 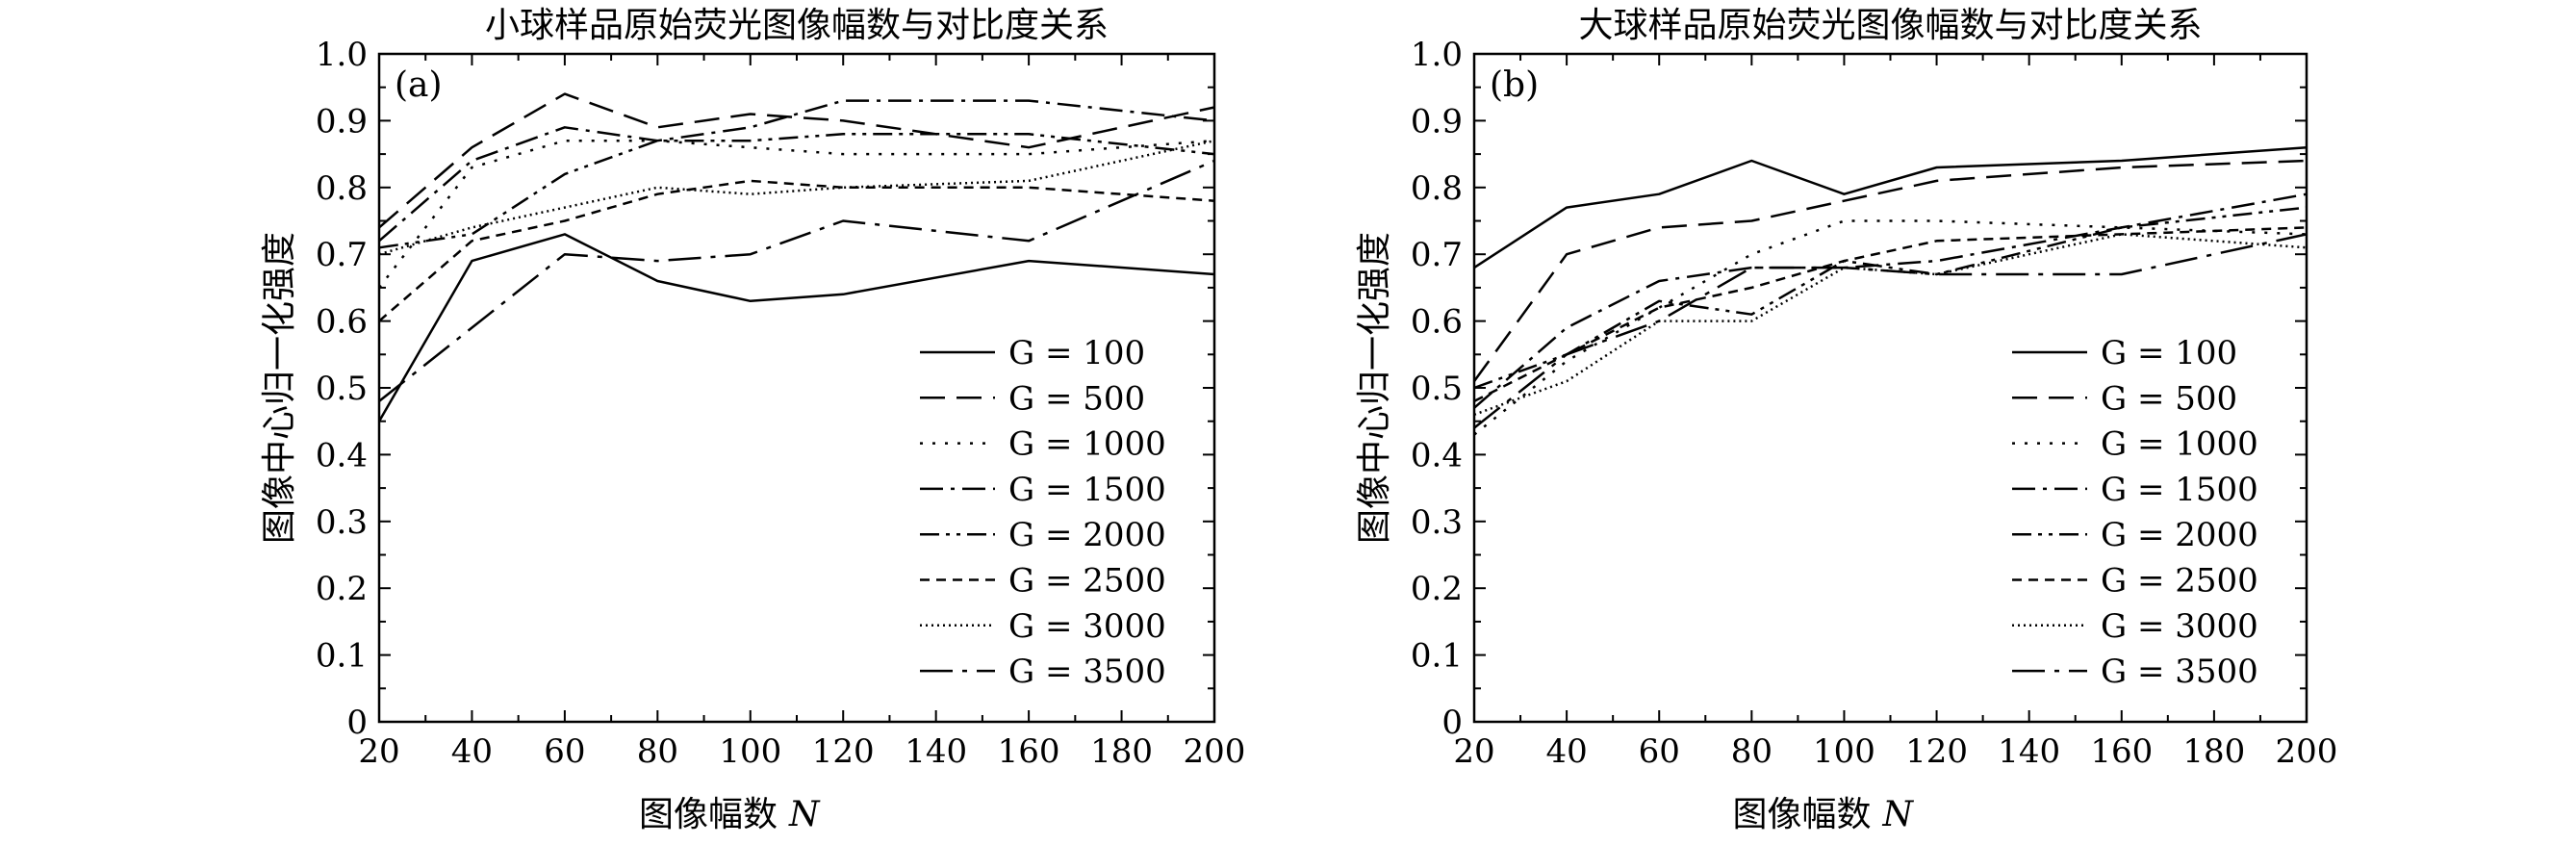 What do you see at coordinates (1514, 85) in the screenshot?
I see `panel-label: (b)` at bounding box center [1514, 85].